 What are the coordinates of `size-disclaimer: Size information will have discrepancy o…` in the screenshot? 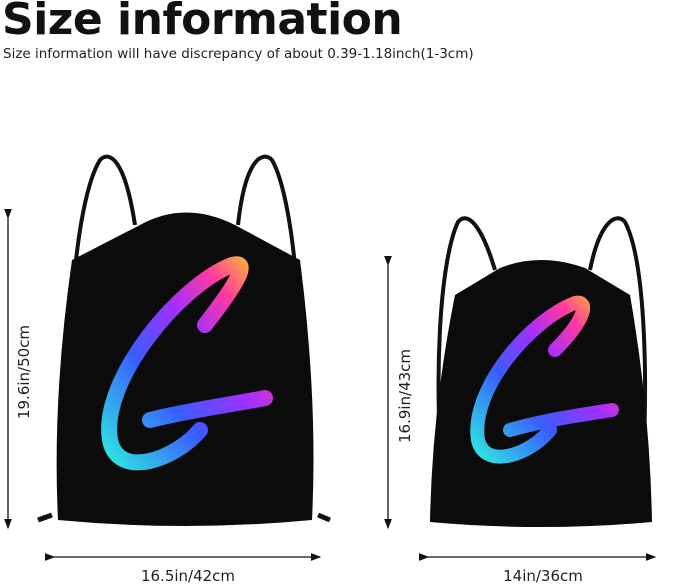 It's located at (238, 54).